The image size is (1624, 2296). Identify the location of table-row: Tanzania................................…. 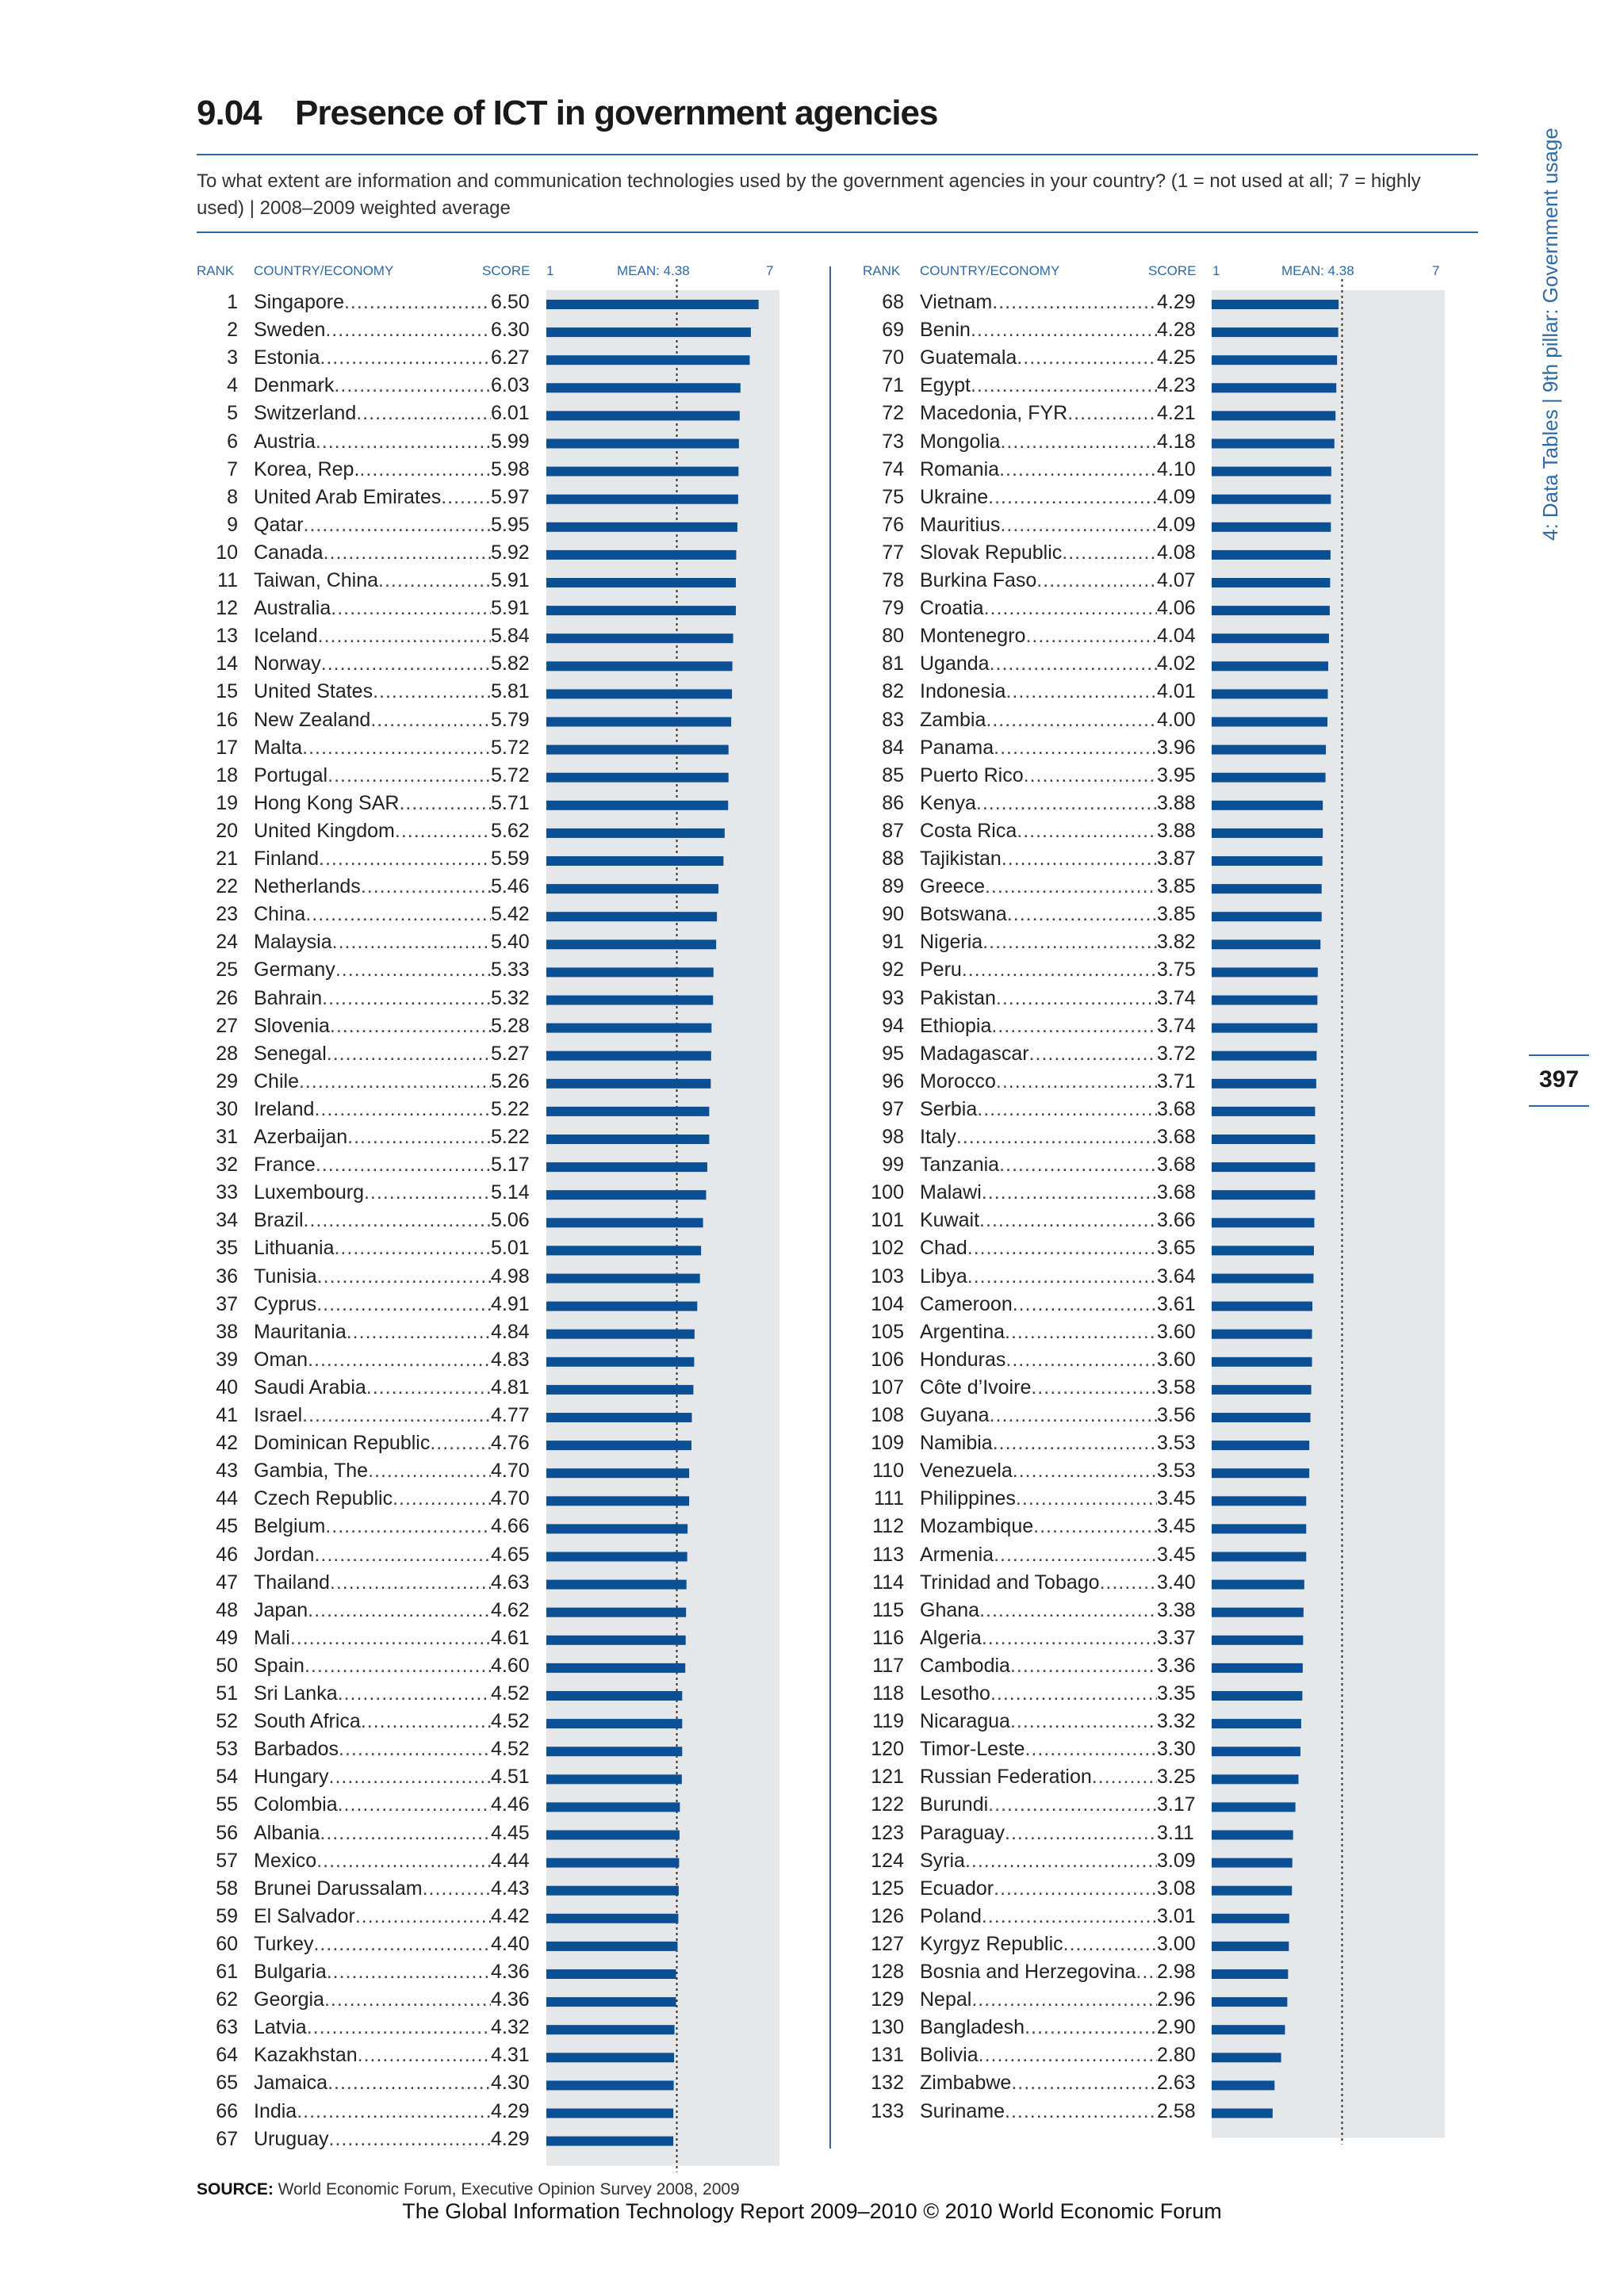
(1038, 1166).